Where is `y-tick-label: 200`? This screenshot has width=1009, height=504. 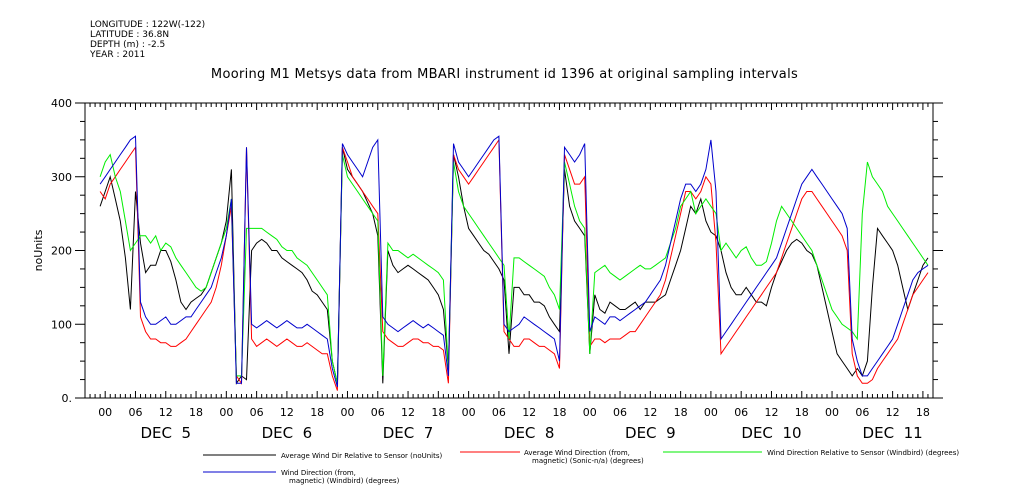 y-tick-label: 200 is located at coordinates (61, 251).